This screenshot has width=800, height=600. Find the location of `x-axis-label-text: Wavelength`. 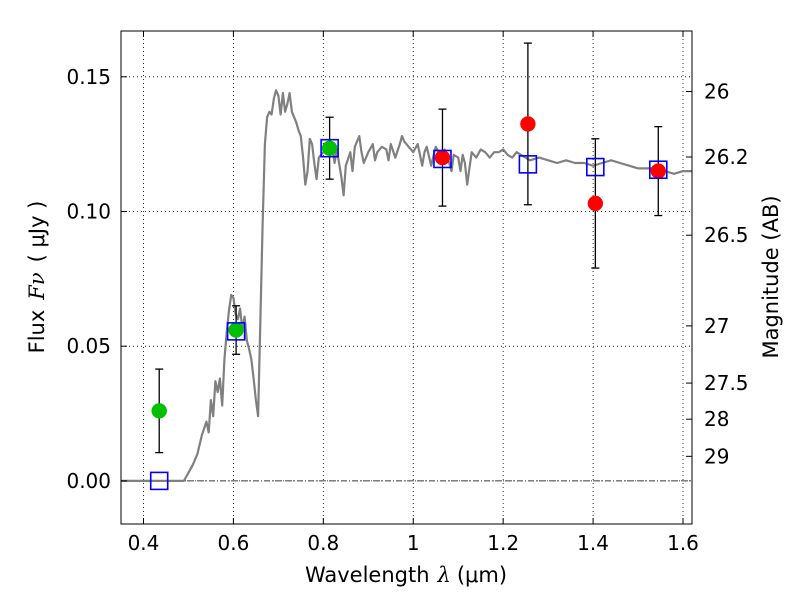

x-axis-label-text: Wavelength is located at coordinates (367, 575).